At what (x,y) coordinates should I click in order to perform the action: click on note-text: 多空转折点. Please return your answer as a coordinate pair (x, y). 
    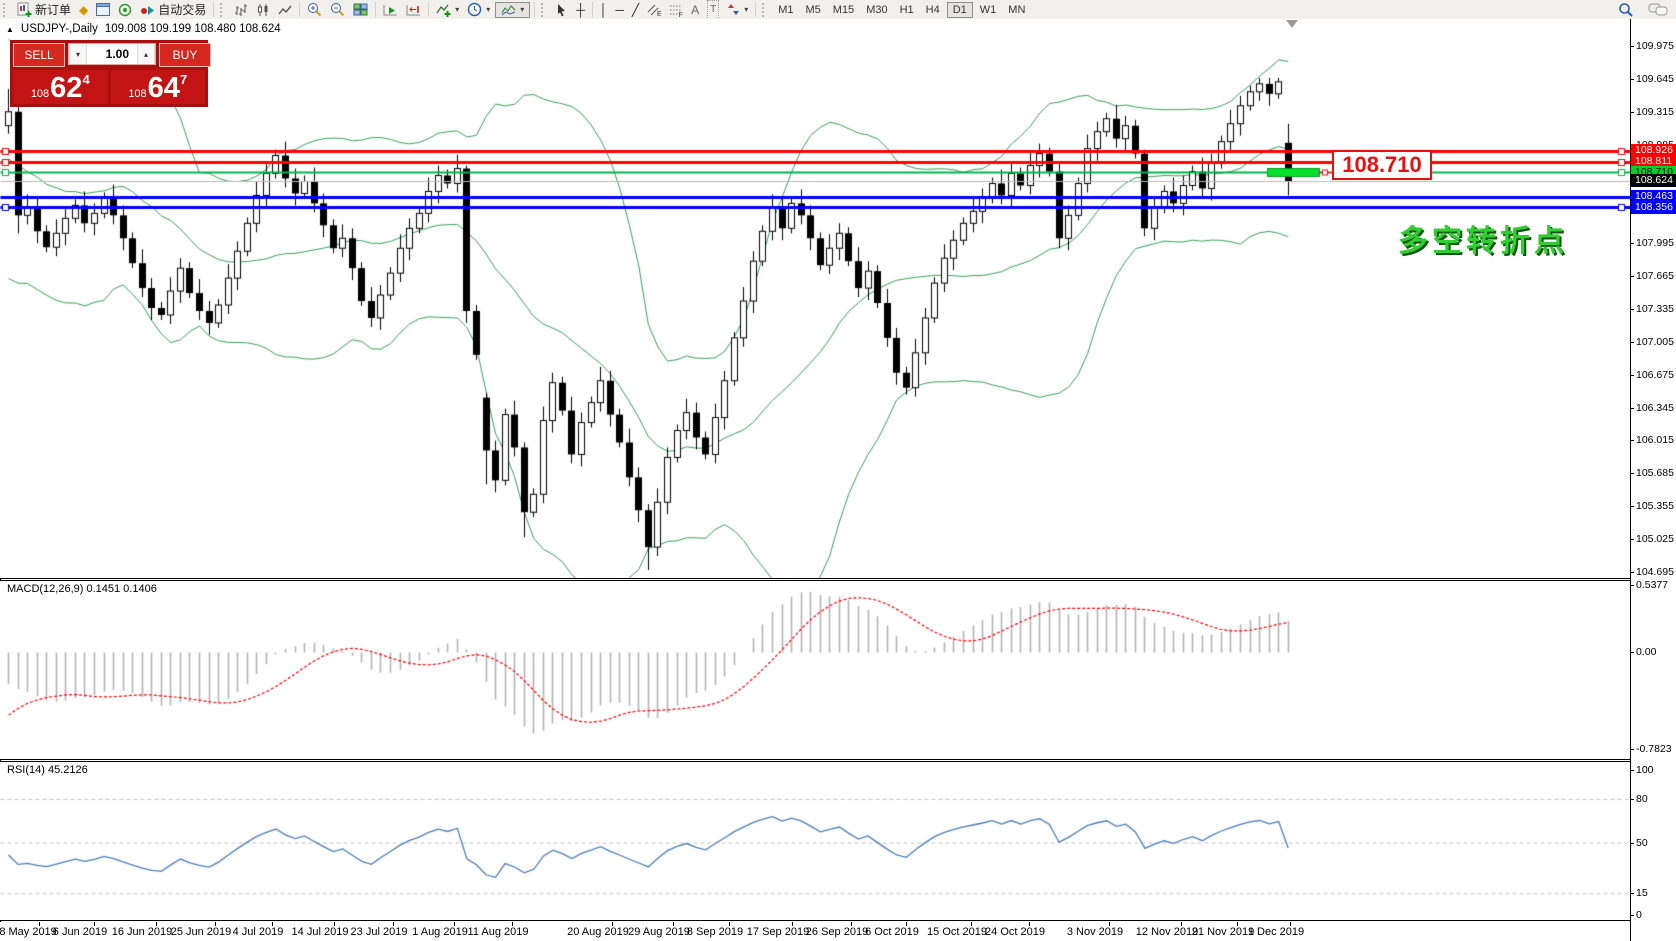
    Looking at the image, I should click on (1483, 241).